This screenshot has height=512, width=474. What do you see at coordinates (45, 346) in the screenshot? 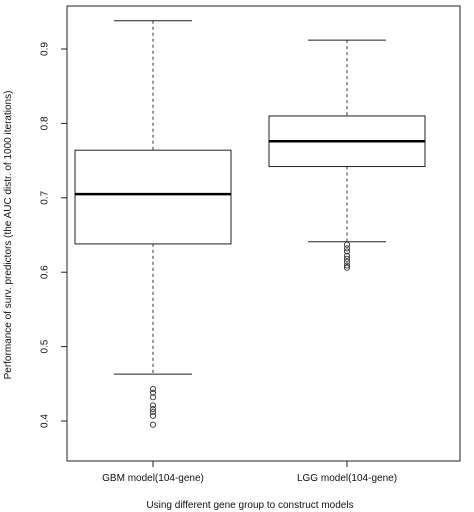
I see `y-tick-label: 0.5` at bounding box center [45, 346].